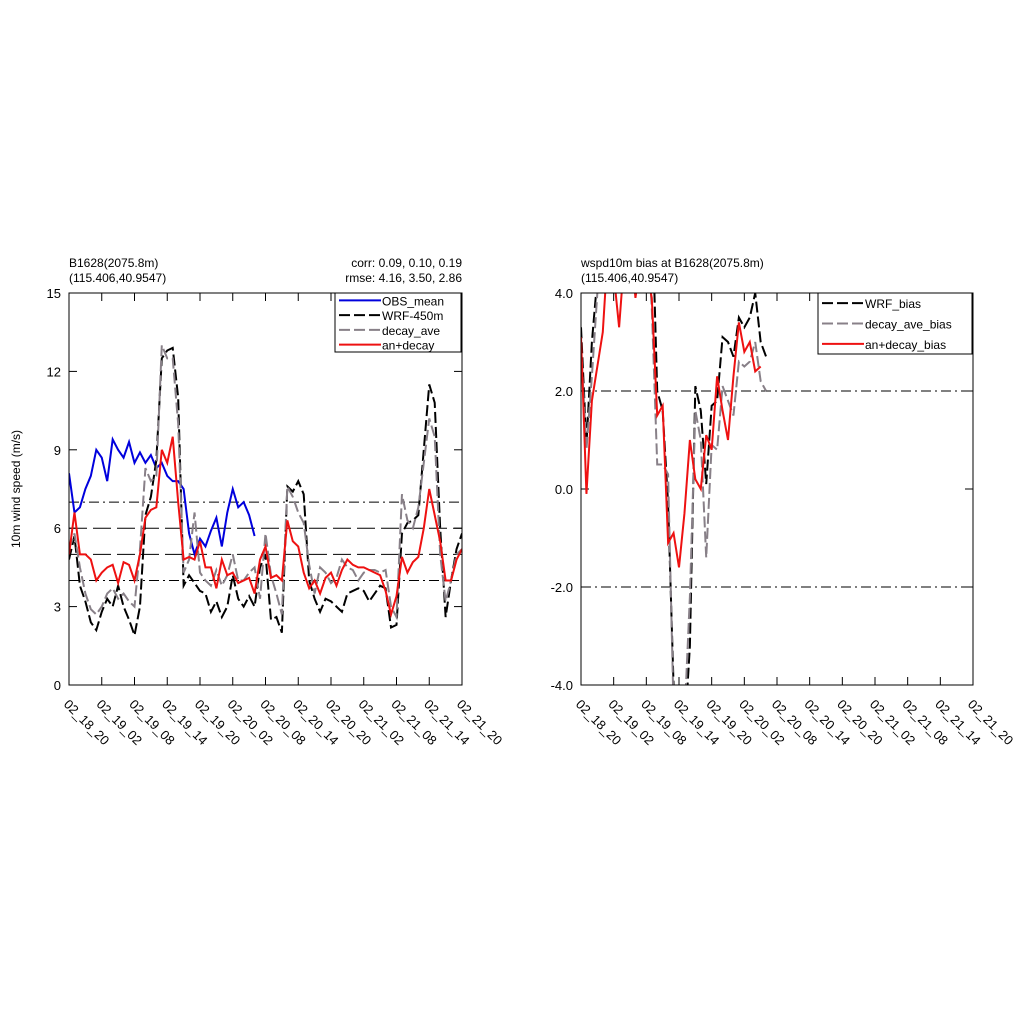  What do you see at coordinates (113, 263) in the screenshot?
I see `panel-title: B1628(2075.8m)` at bounding box center [113, 263].